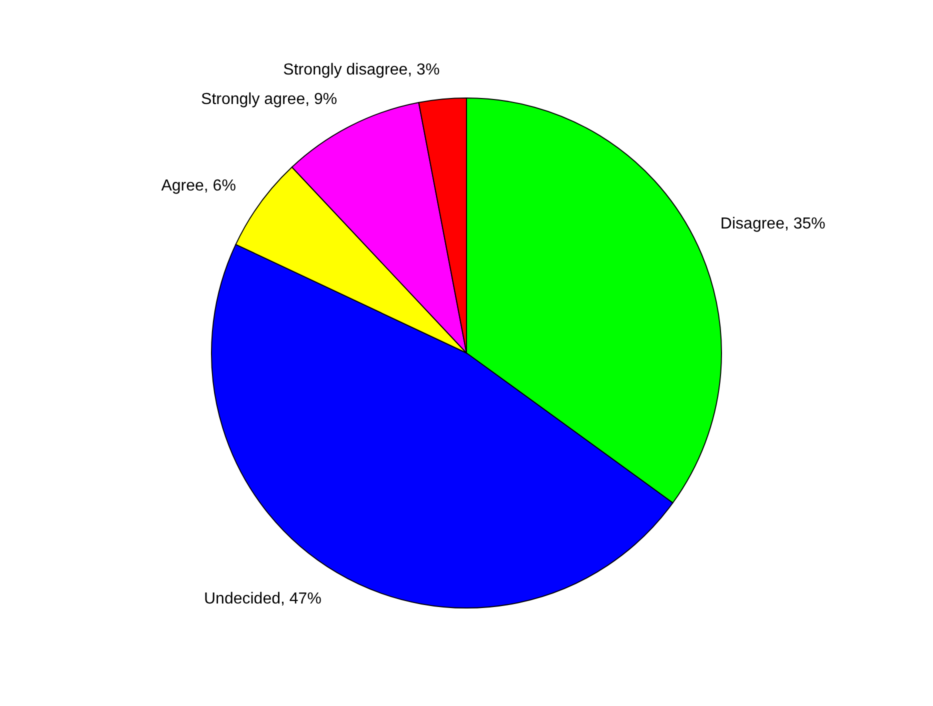 The image size is (933, 706). Describe the element at coordinates (361, 69) in the screenshot. I see `slice-label: Strongly disagree, 3%` at that location.